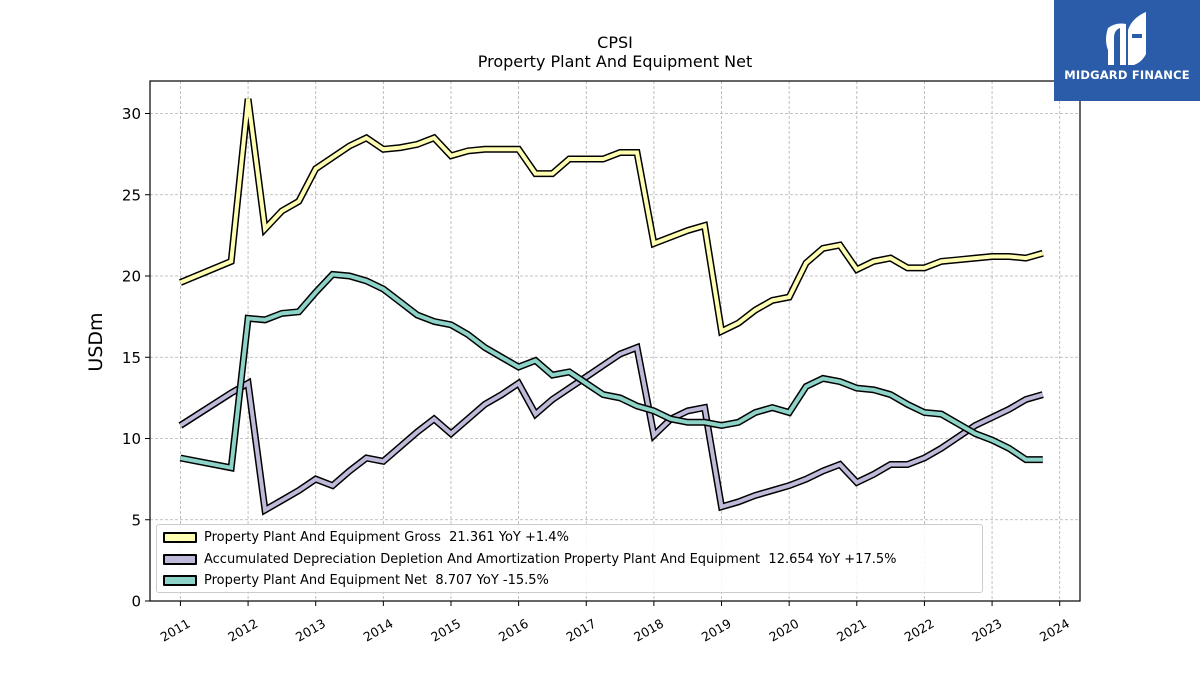  What do you see at coordinates (136, 520) in the screenshot?
I see `y-tick-label: 5` at bounding box center [136, 520].